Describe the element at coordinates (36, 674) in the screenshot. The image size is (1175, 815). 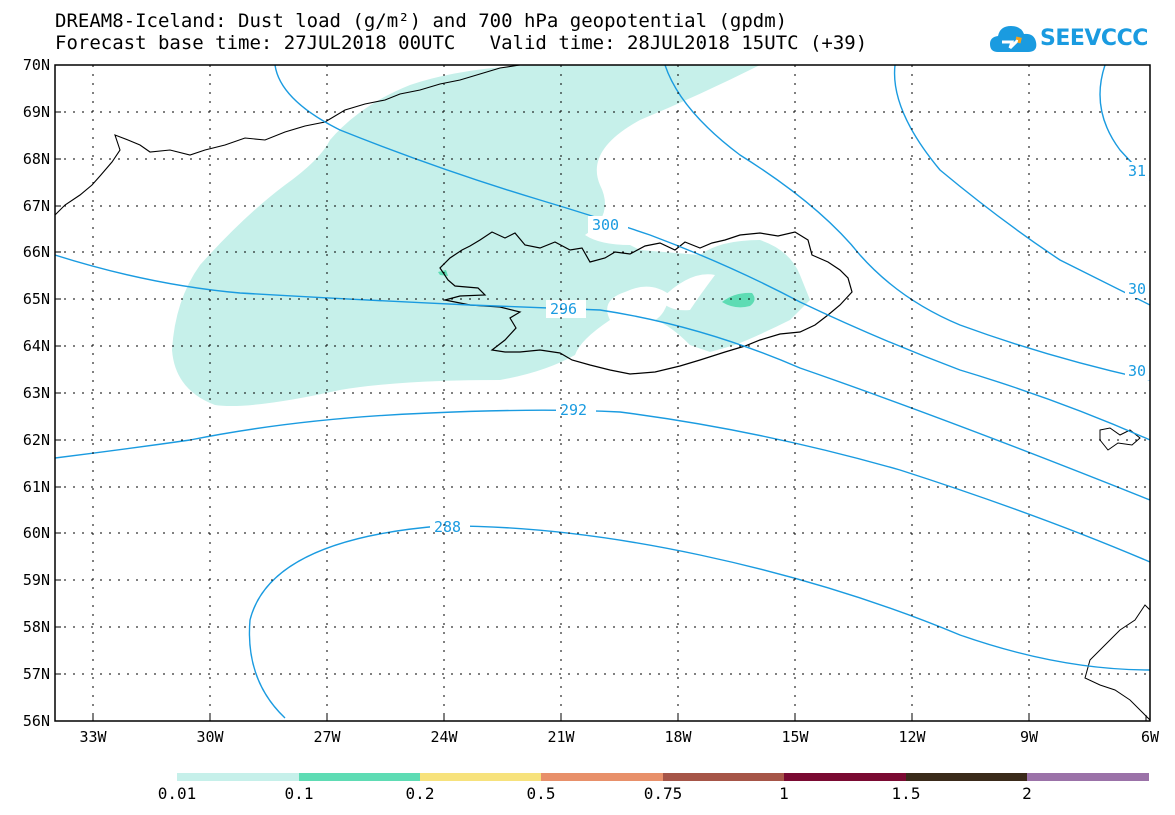
I see `lat-label: 57N` at that location.